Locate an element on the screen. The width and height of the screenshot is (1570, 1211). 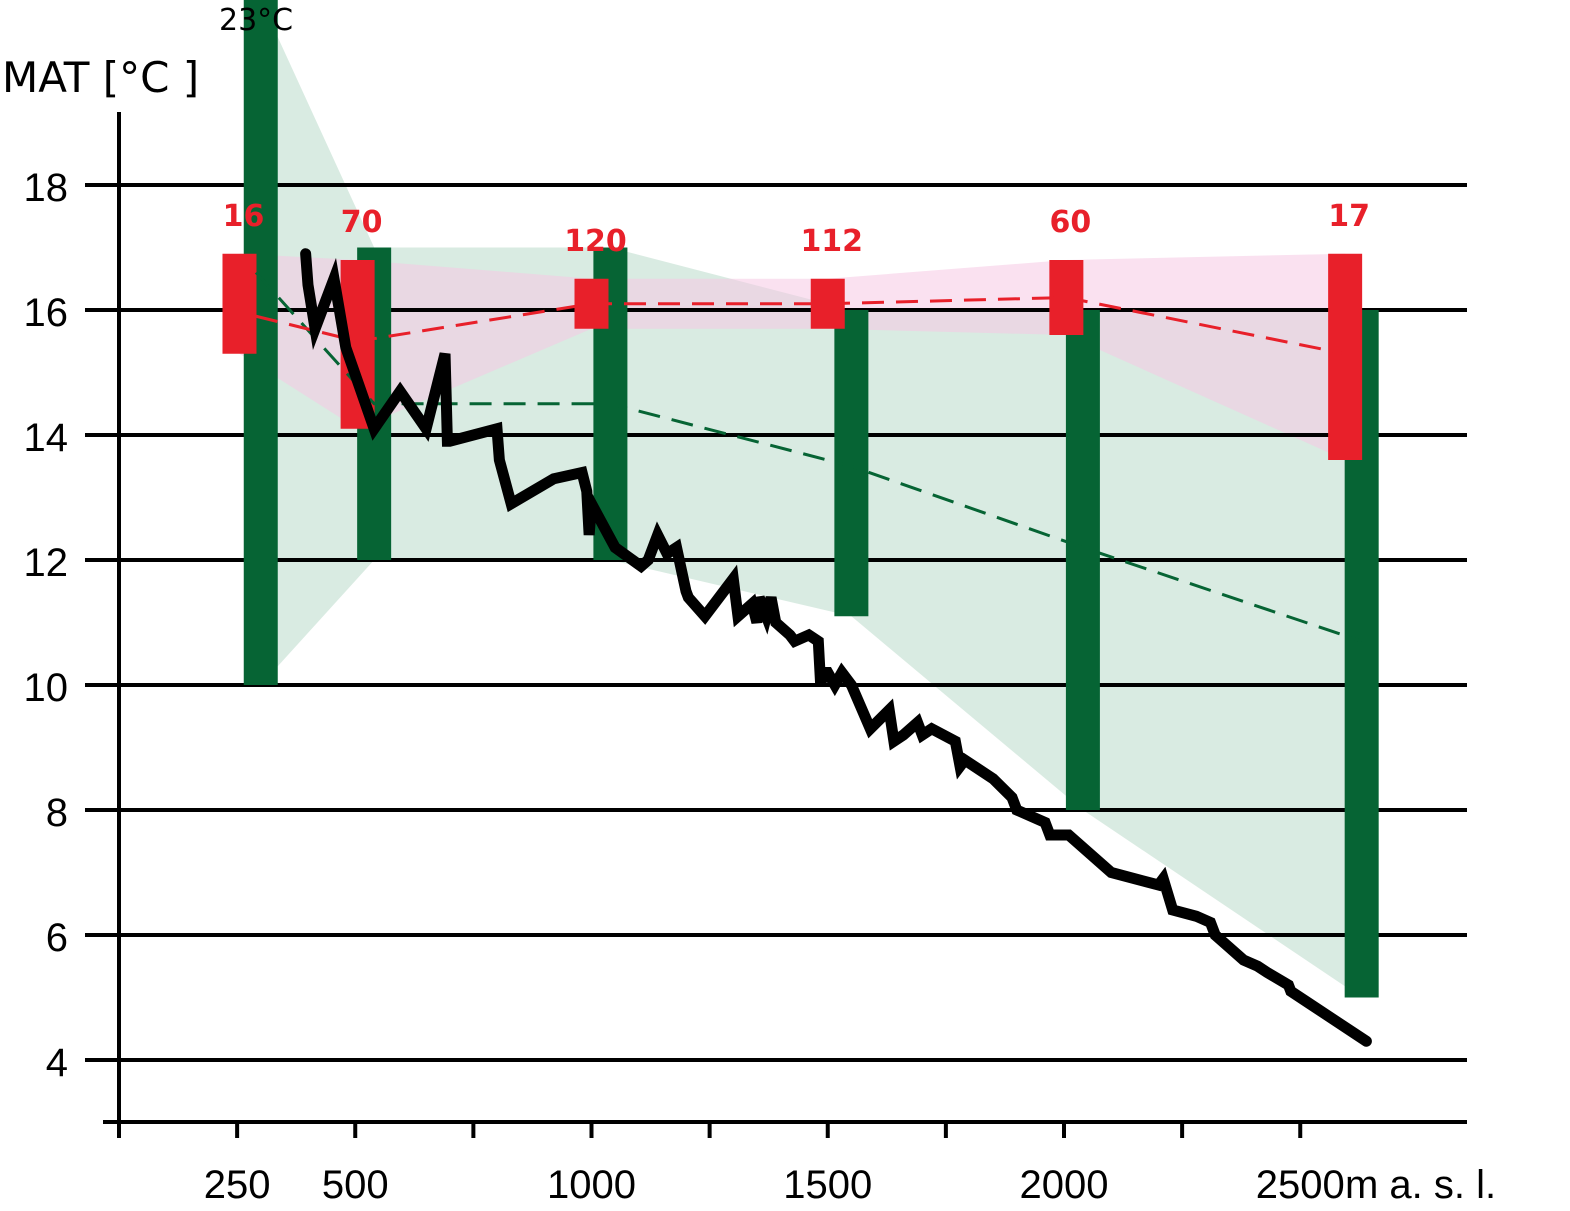
x-tick-label-2000: 2000 is located at coordinates (1064, 1185).